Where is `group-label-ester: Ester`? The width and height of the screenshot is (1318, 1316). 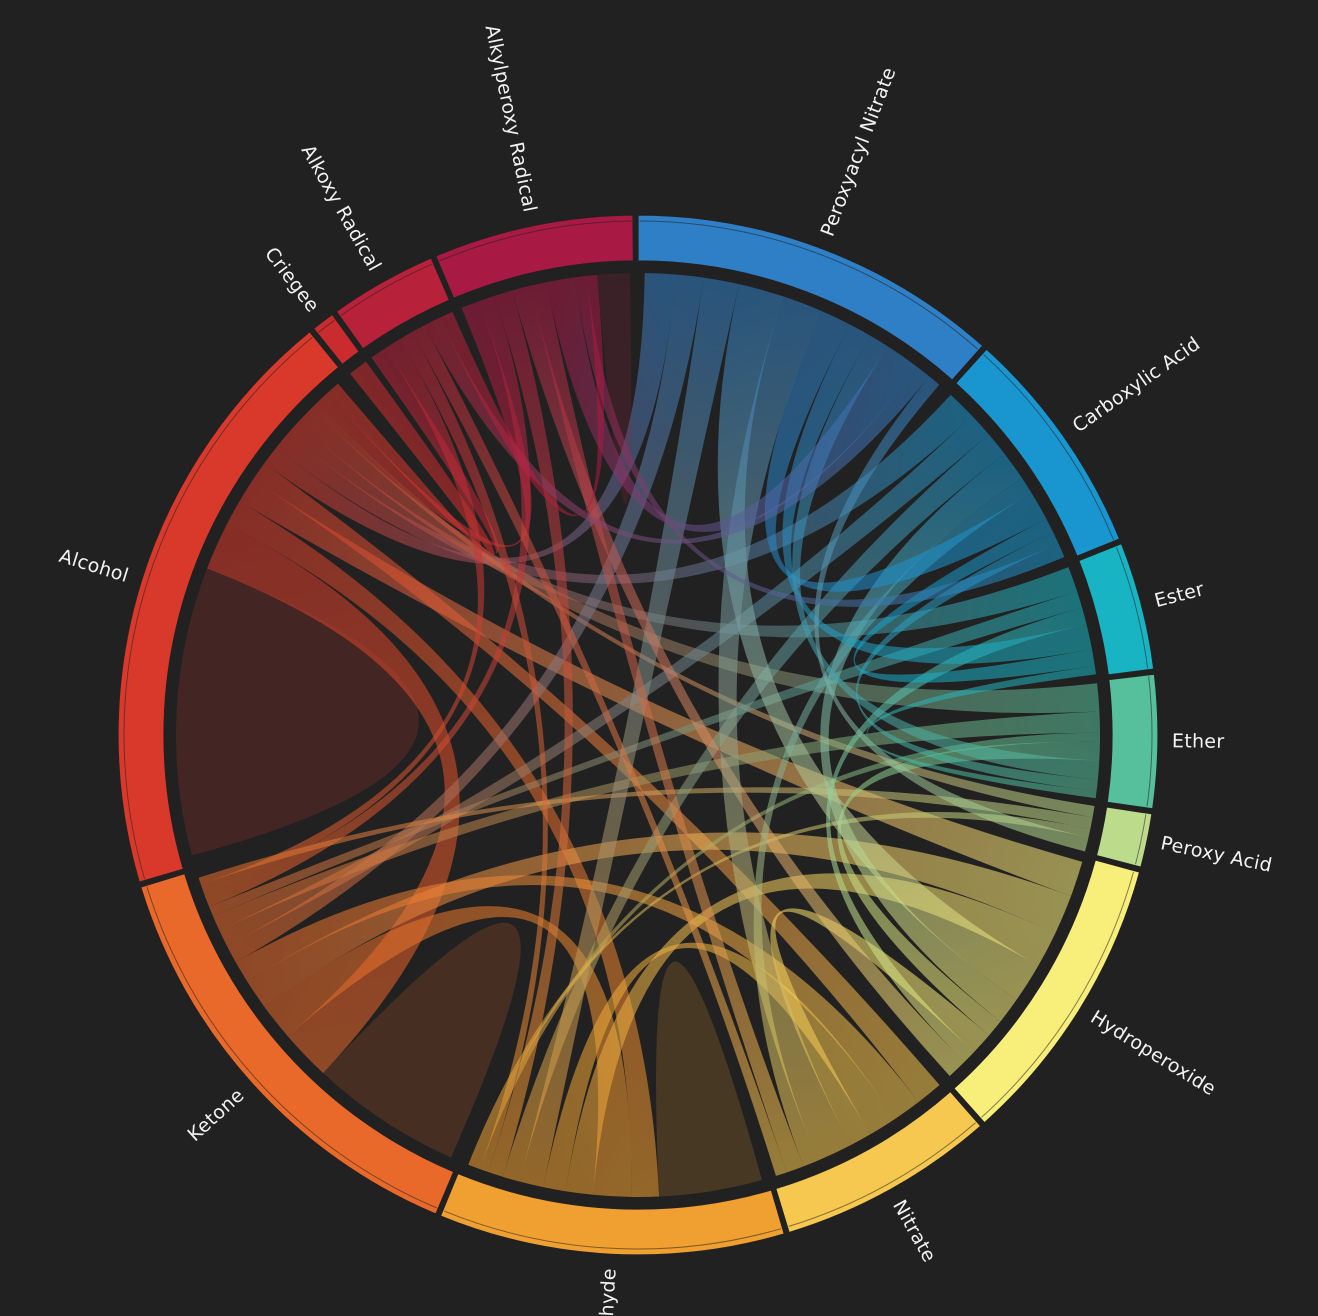 group-label-ester: Ester is located at coordinates (1179, 595).